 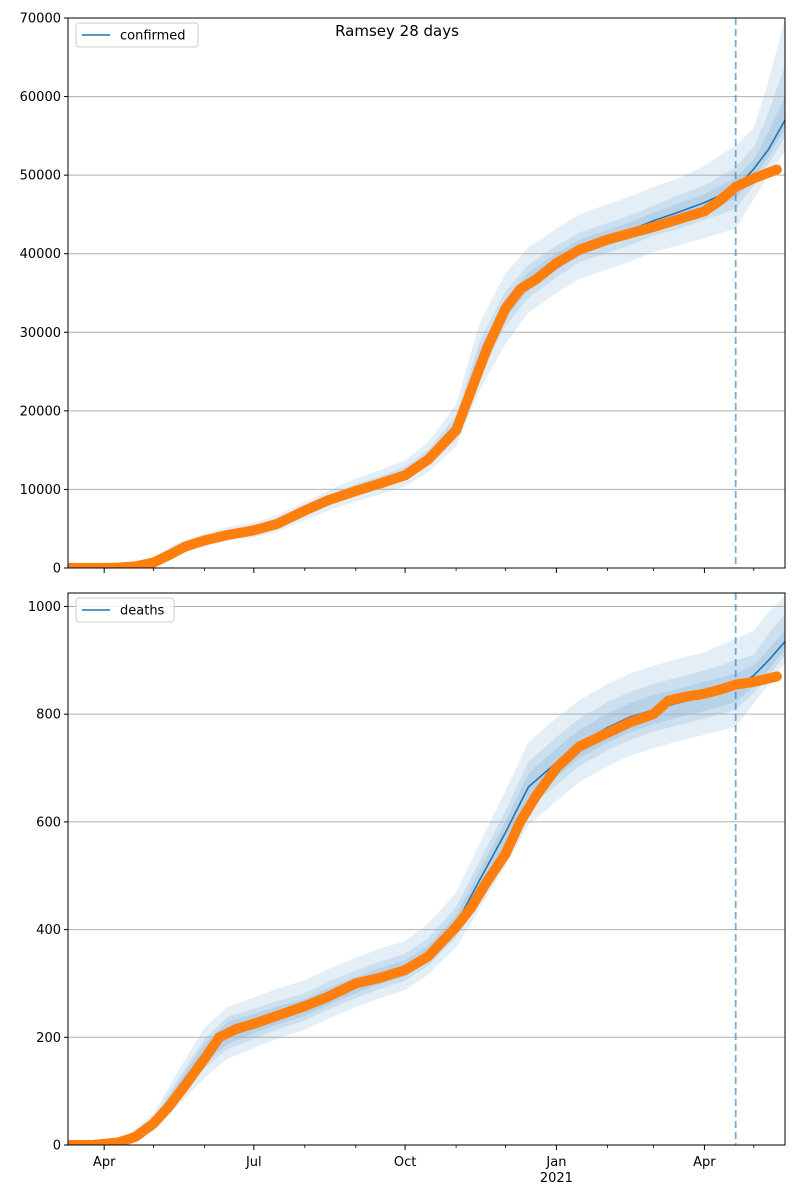 I want to click on confirmed-y-tick-label: 0, so click(x=57, y=569).